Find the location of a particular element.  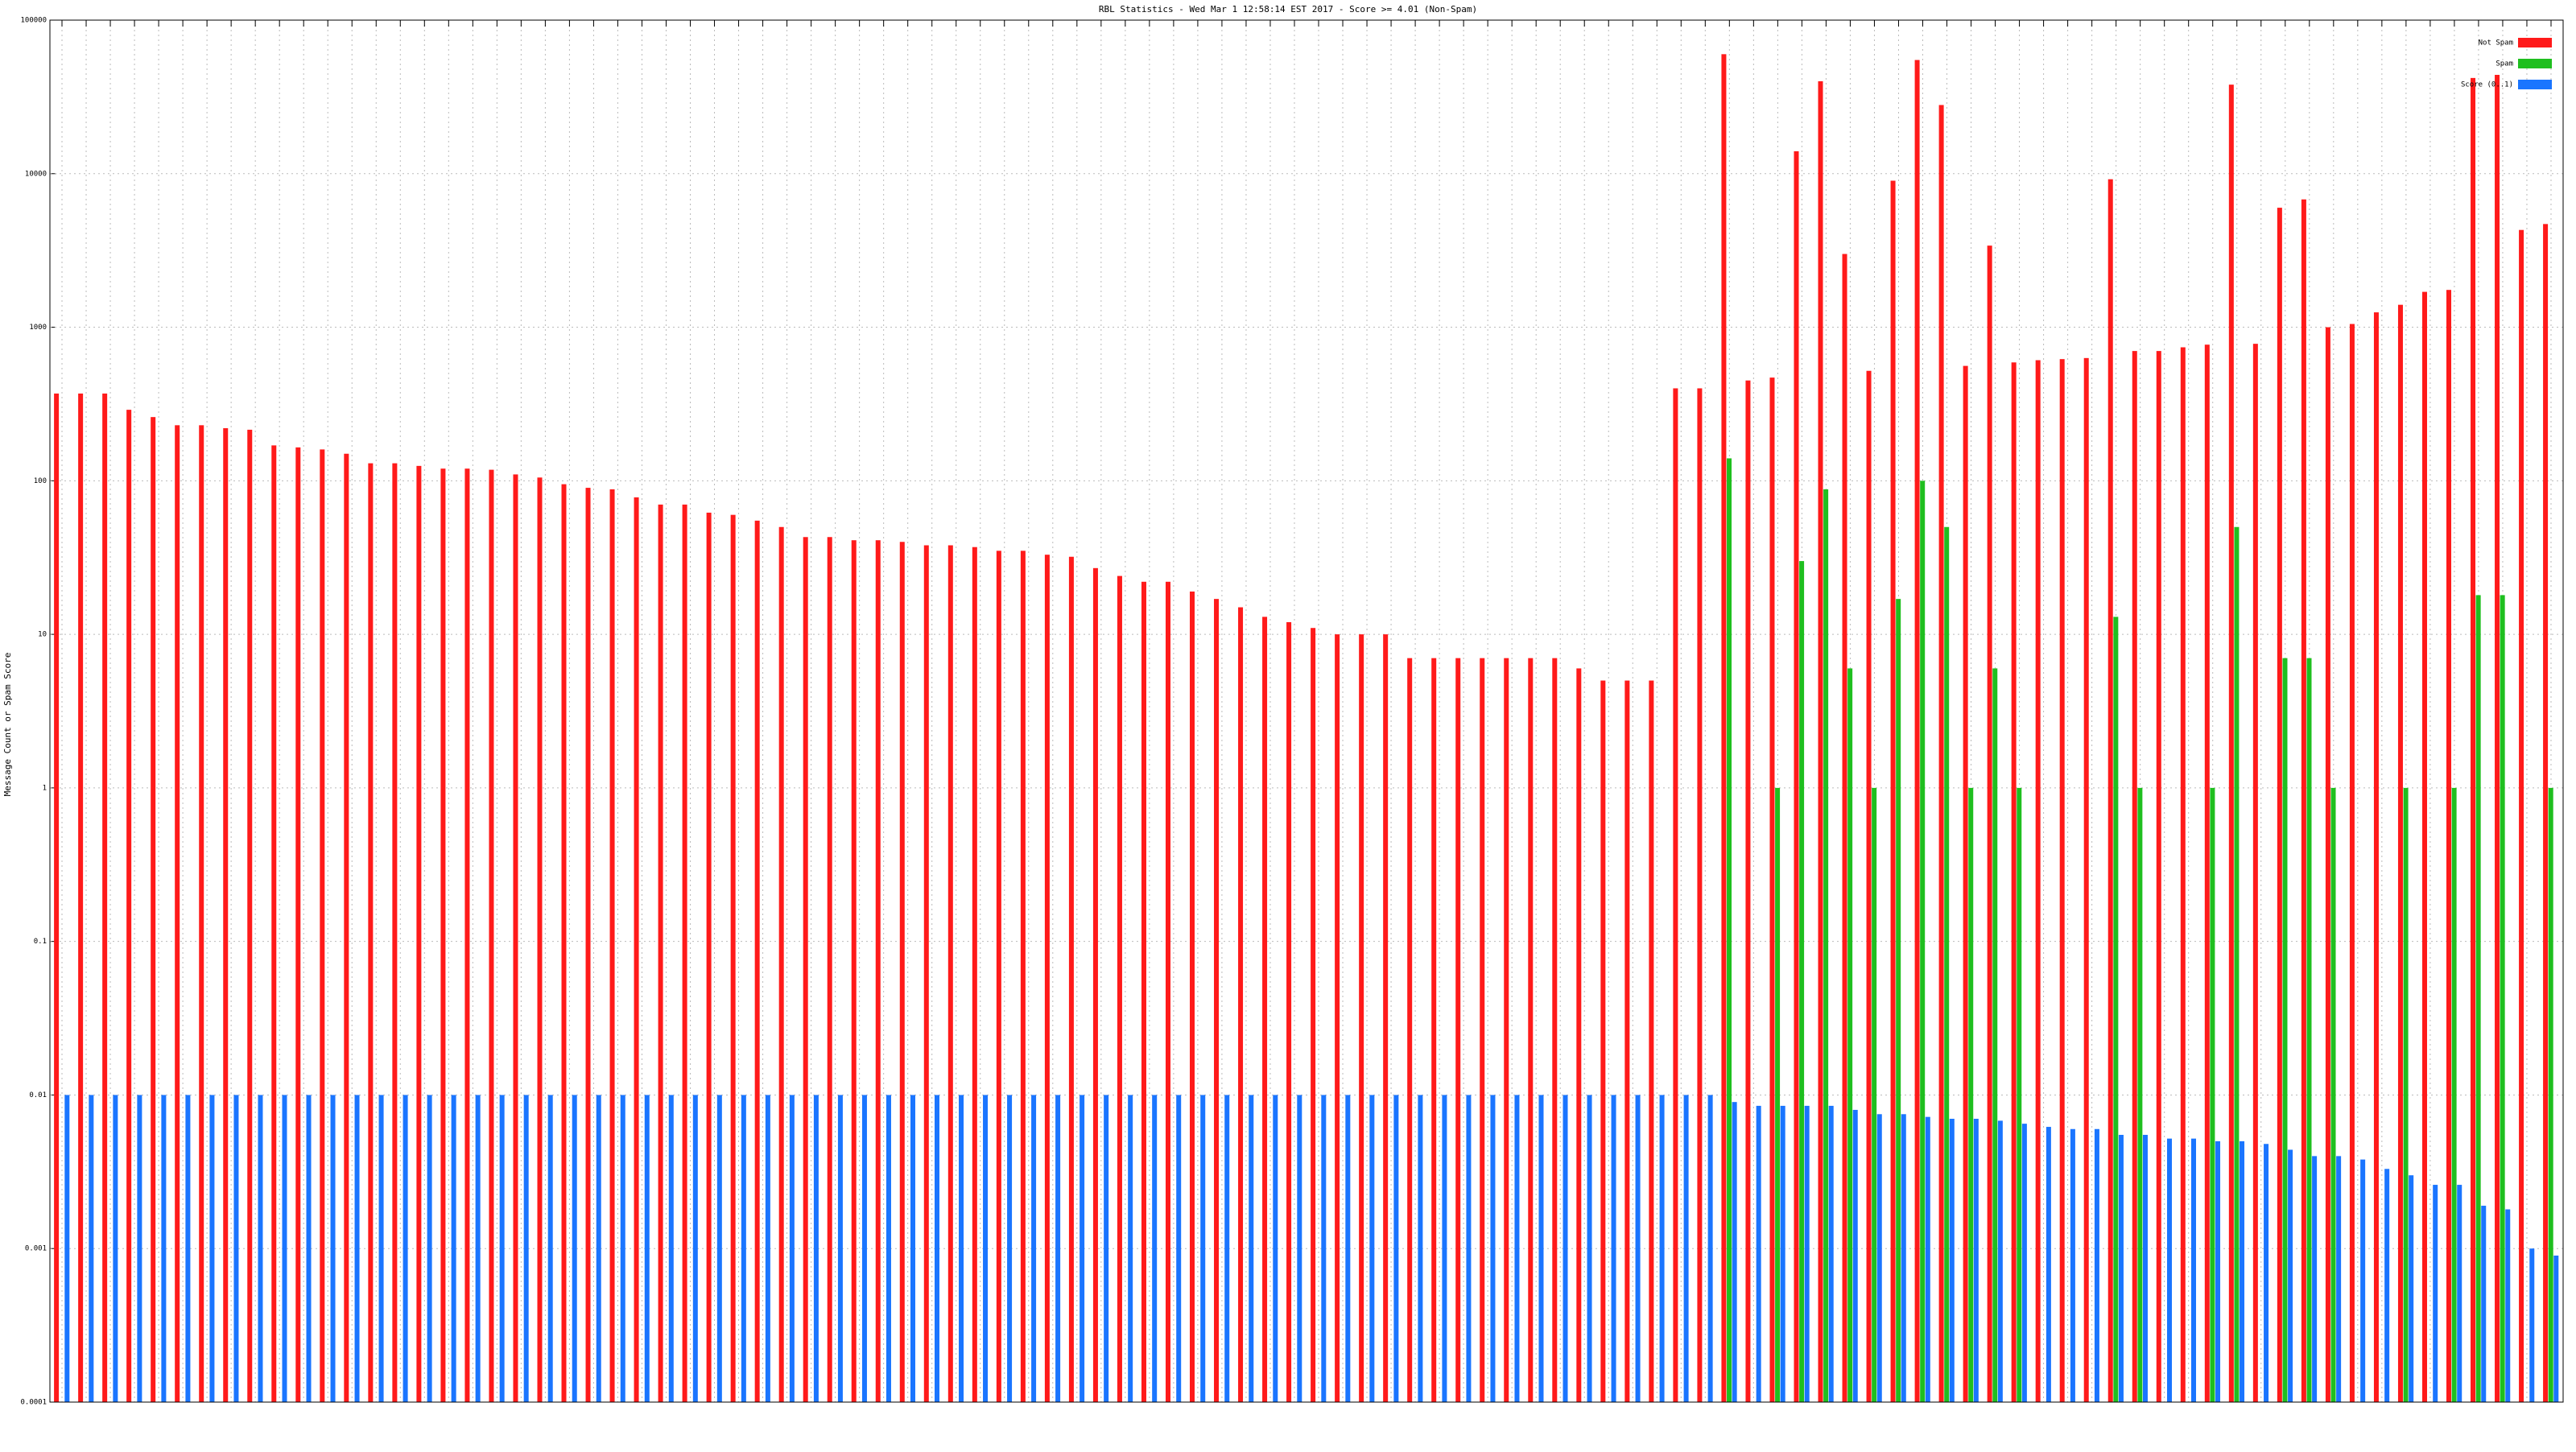

y-tick-label: 0.0001 is located at coordinates (33, 1403).